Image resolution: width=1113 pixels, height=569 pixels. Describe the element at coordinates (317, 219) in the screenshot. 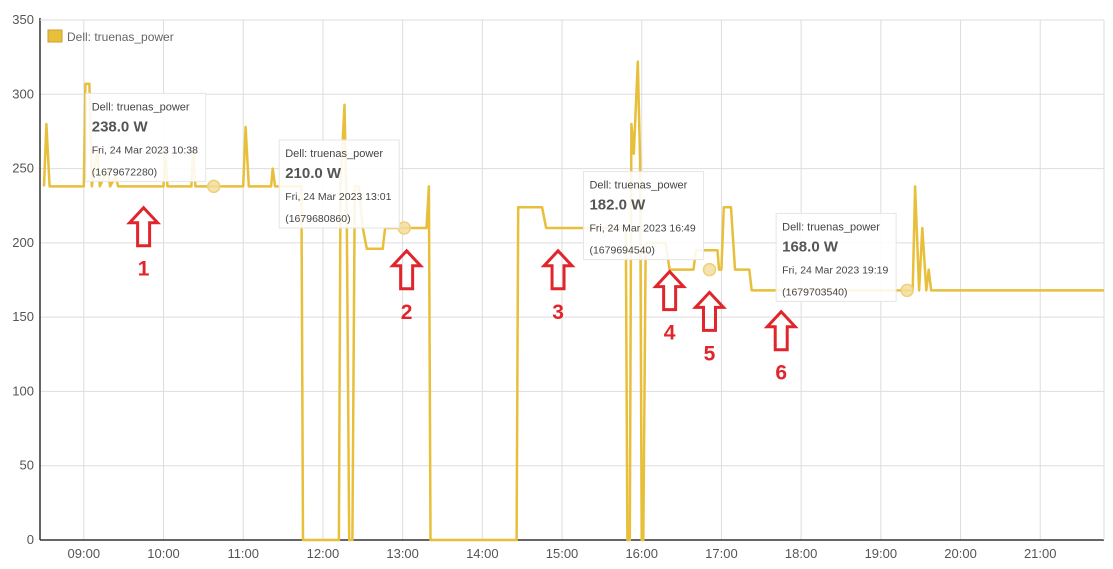

I see `tooltip-timestamp: (1679680860)` at that location.